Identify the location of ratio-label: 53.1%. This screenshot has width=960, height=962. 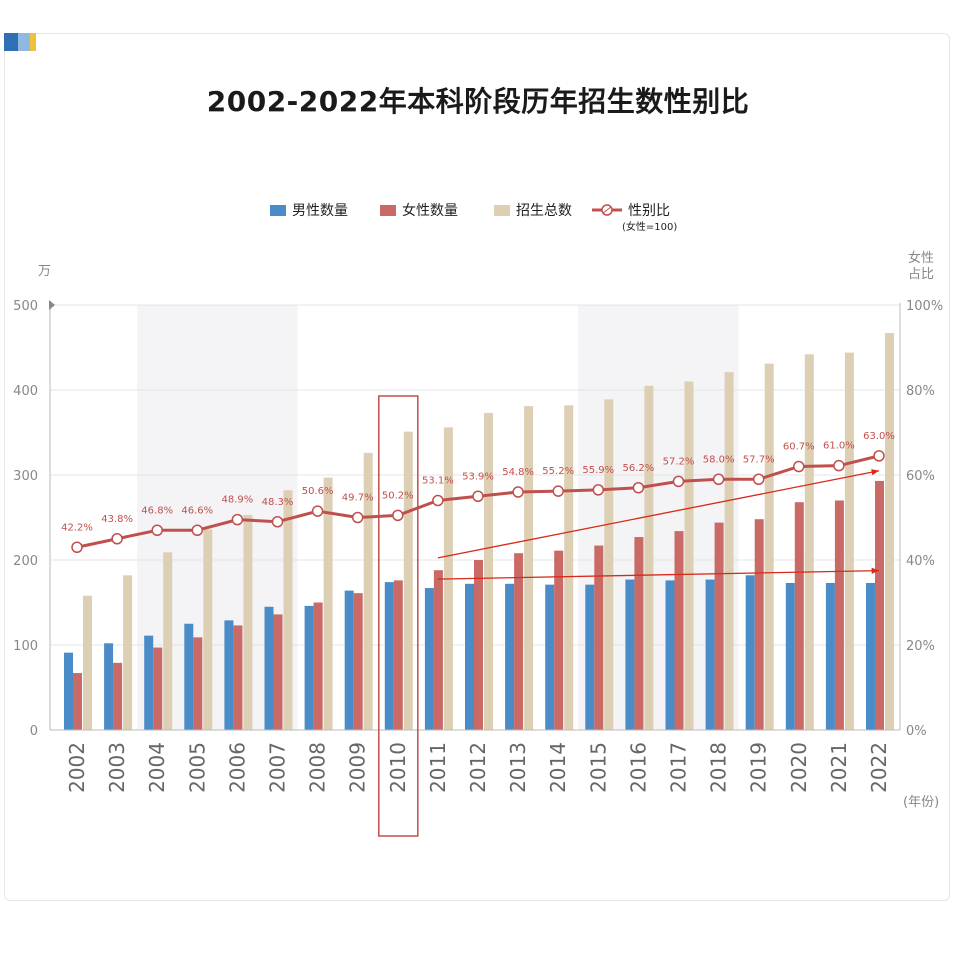
(438, 481).